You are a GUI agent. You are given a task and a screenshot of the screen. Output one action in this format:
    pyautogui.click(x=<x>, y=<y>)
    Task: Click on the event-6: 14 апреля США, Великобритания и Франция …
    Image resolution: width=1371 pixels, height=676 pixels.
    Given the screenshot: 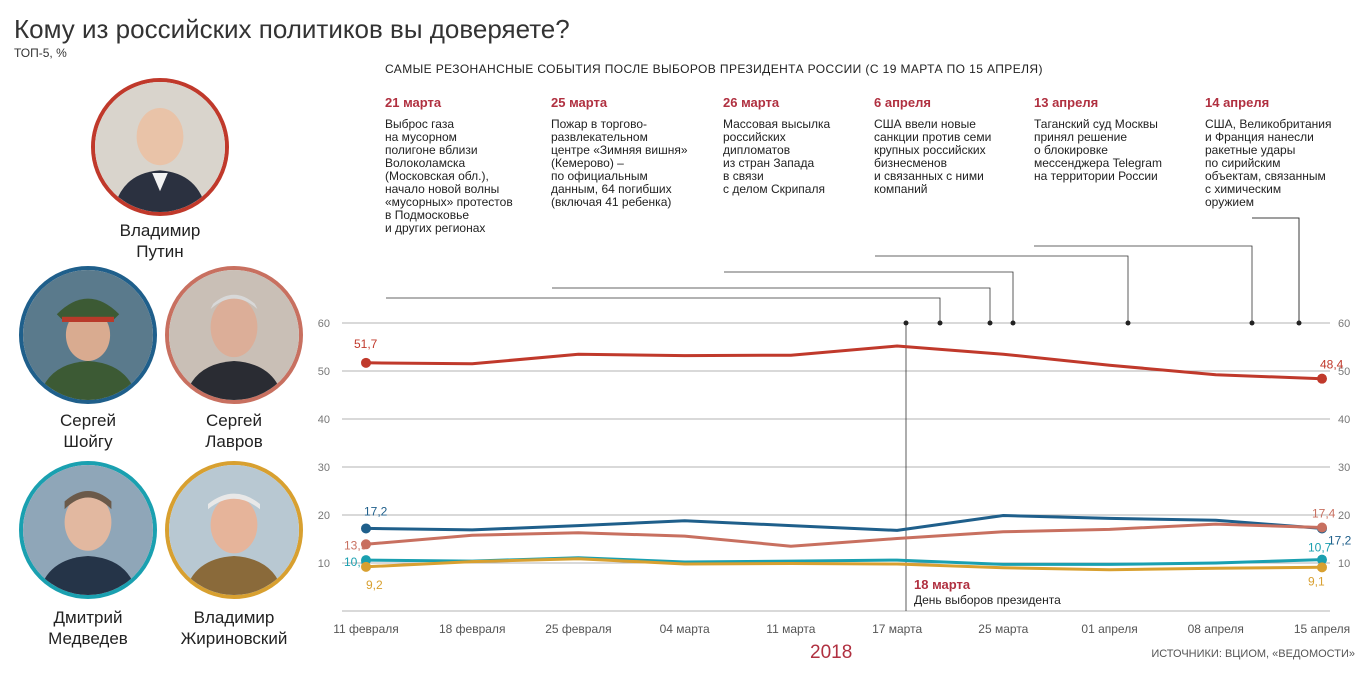 What is the action you would take?
    pyautogui.click(x=1268, y=152)
    